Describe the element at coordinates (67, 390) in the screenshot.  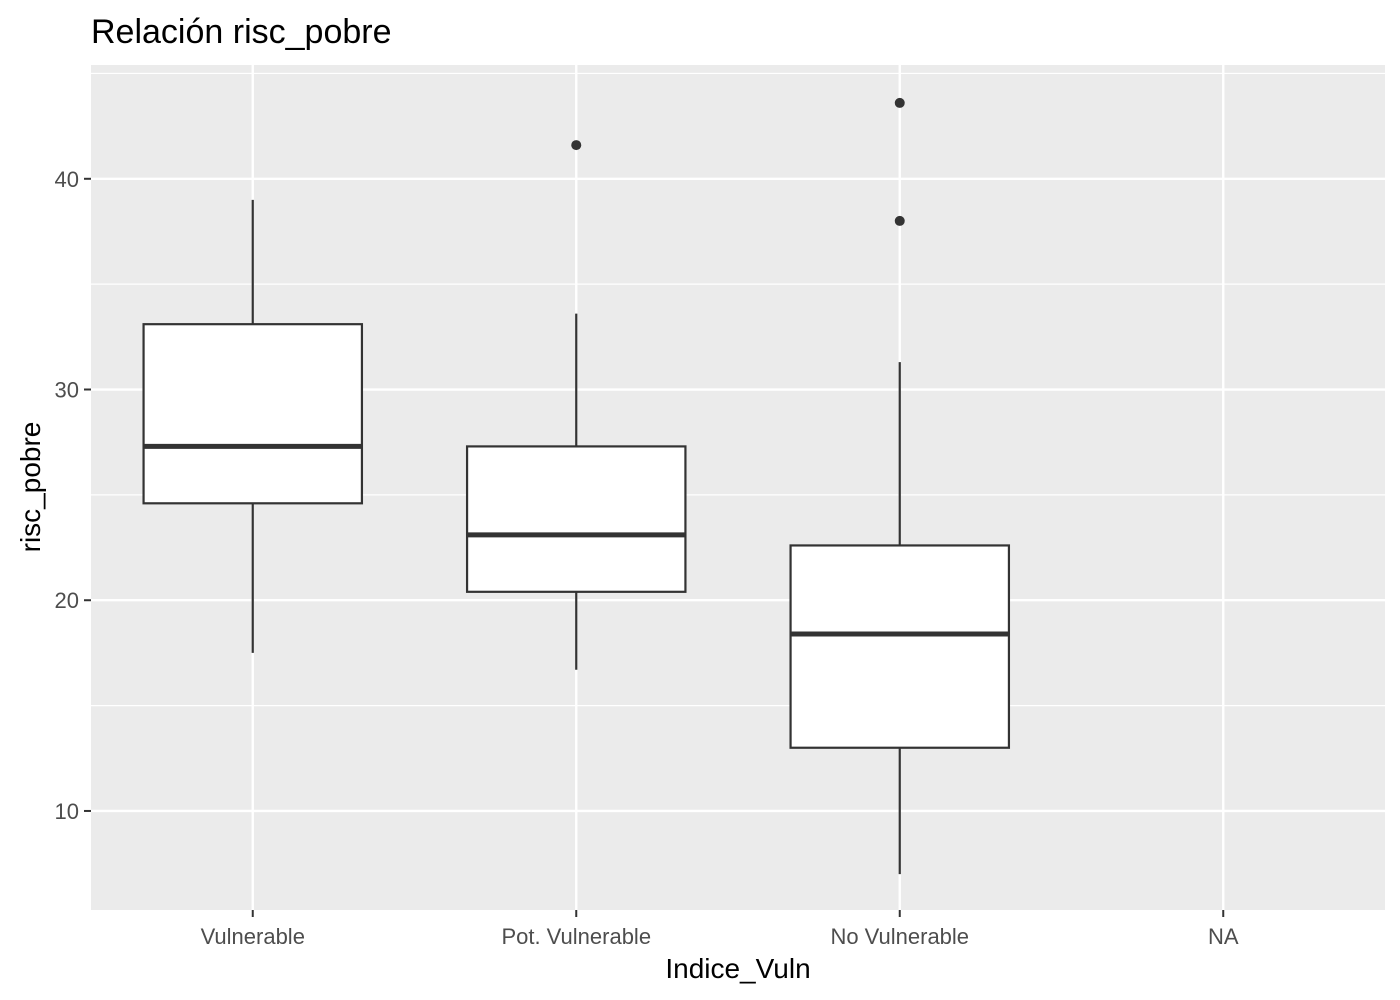
I see `y-tick-label: 30` at that location.